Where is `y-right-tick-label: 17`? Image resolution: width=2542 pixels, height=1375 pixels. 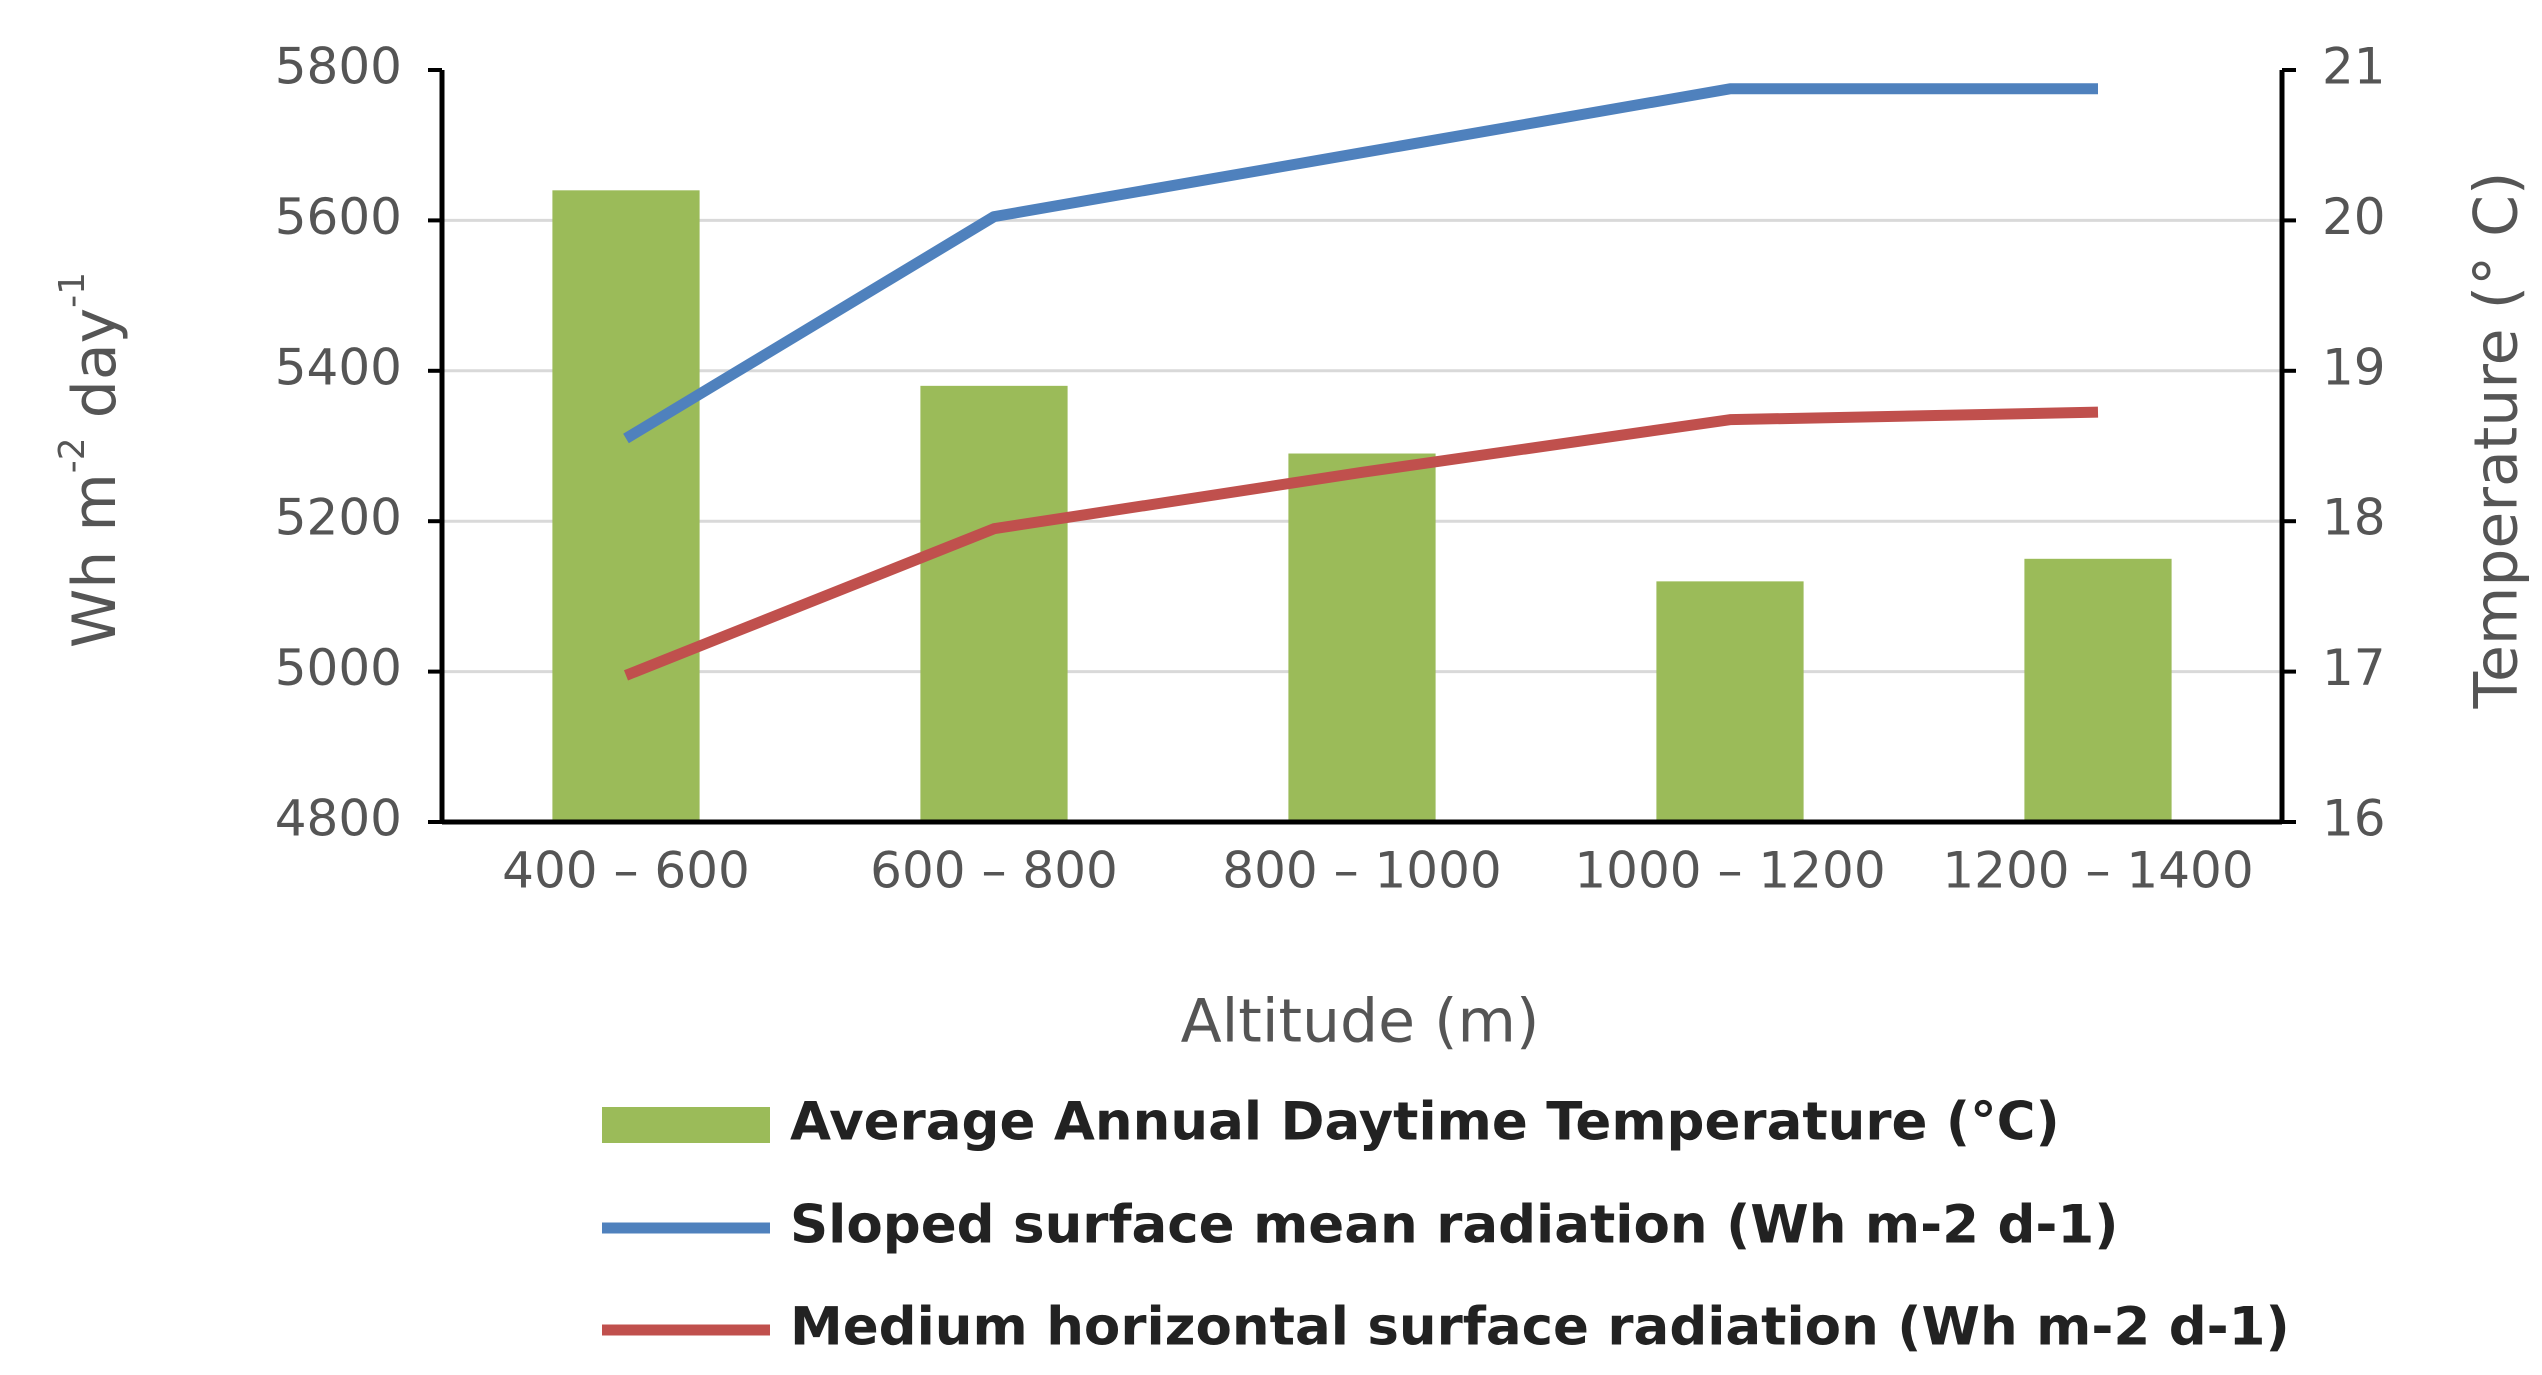 y-right-tick-label: 17 is located at coordinates (2354, 668).